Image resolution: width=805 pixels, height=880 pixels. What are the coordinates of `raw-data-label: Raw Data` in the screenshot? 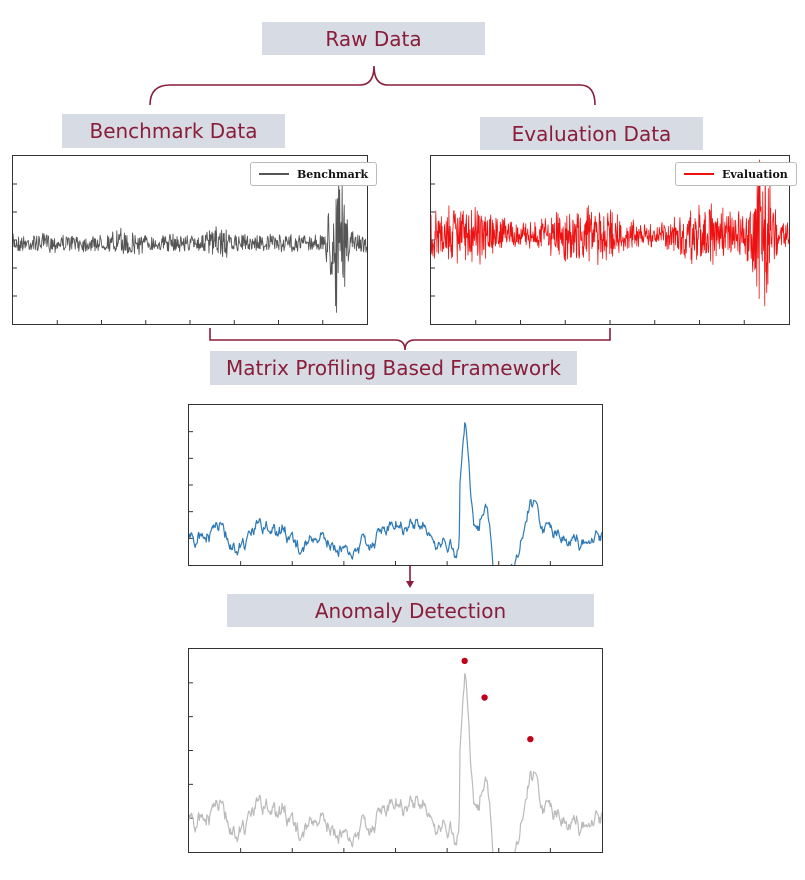 It's located at (373, 38).